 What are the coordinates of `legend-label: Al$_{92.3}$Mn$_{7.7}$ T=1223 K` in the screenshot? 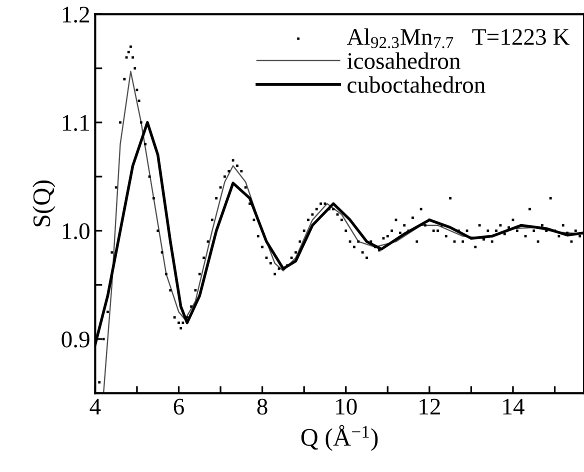 It's located at (458, 38).